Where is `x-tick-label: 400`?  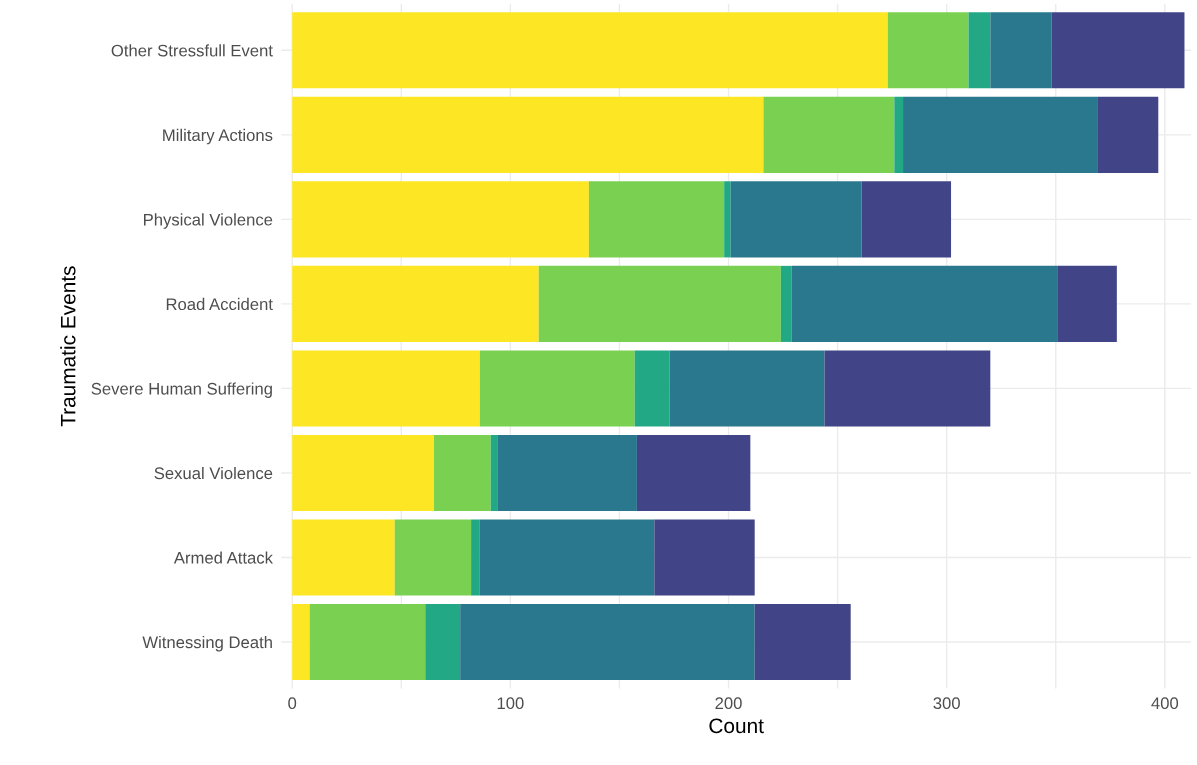
x-tick-label: 400 is located at coordinates (1165, 703).